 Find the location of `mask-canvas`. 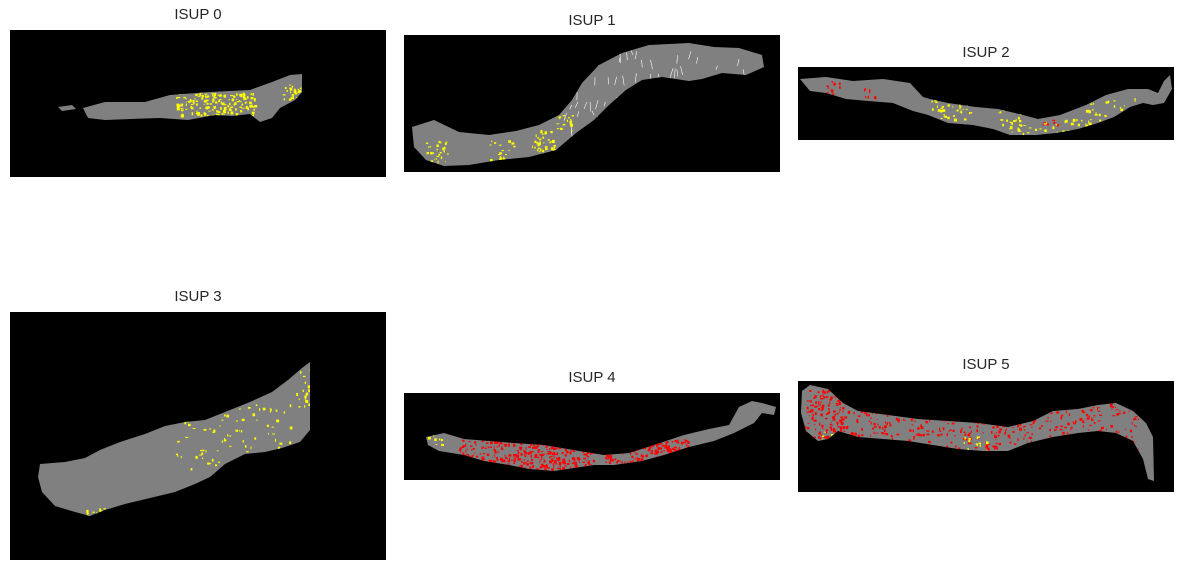

mask-canvas is located at coordinates (986, 436).